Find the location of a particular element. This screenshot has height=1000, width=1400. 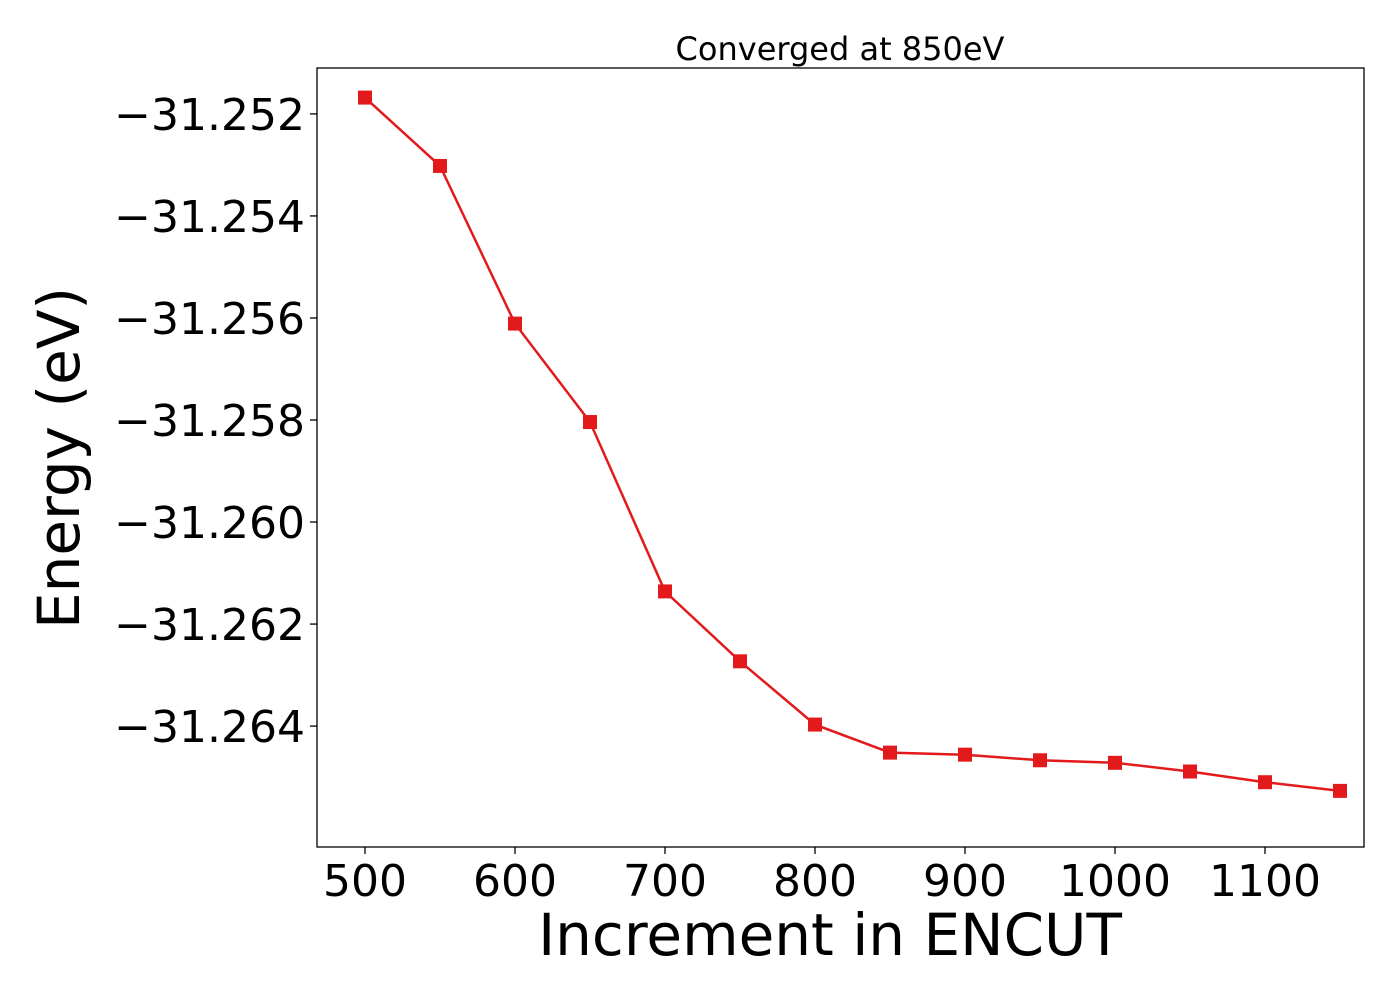

y-tick-label: −31.258 is located at coordinates (209, 421).